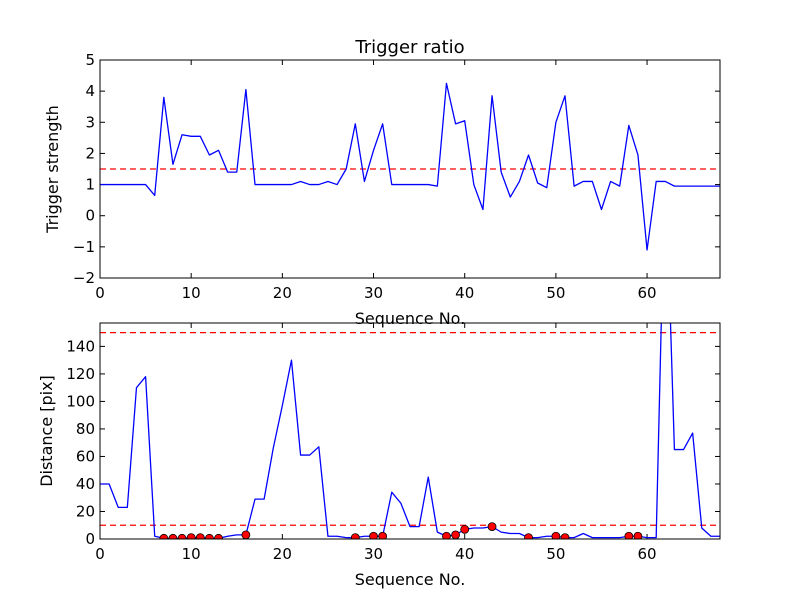 This screenshot has height=600, width=800. What do you see at coordinates (84, 247) in the screenshot?
I see `top-y-tick-label: −1` at bounding box center [84, 247].